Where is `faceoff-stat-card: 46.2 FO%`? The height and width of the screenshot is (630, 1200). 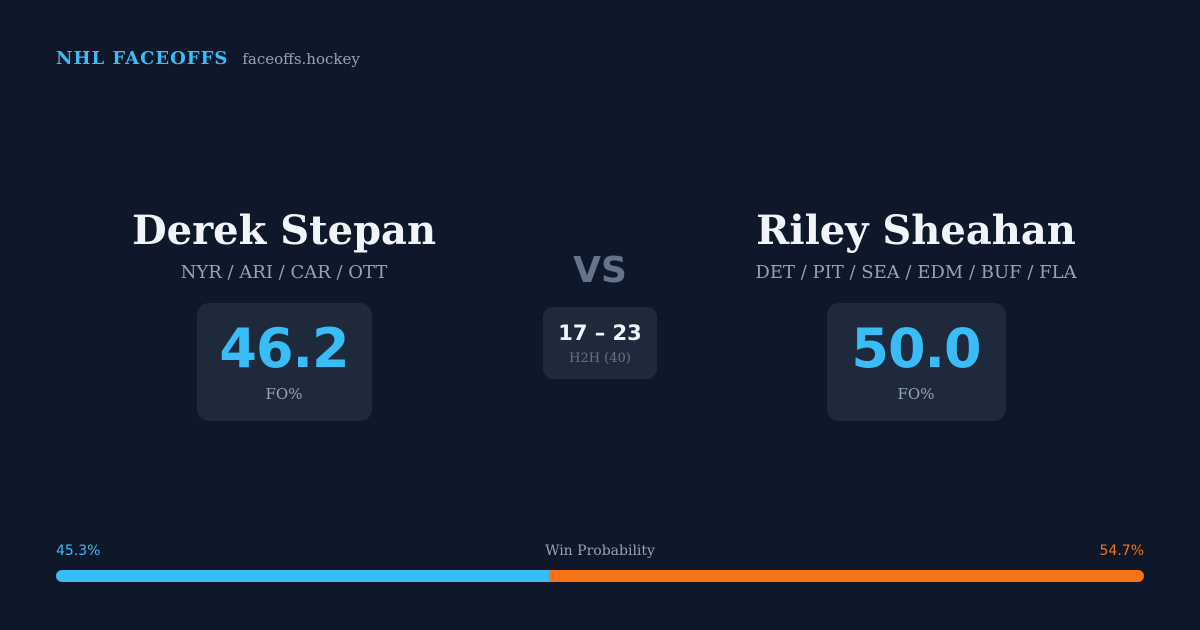
faceoff-stat-card: 46.2 FO% is located at coordinates (284, 362).